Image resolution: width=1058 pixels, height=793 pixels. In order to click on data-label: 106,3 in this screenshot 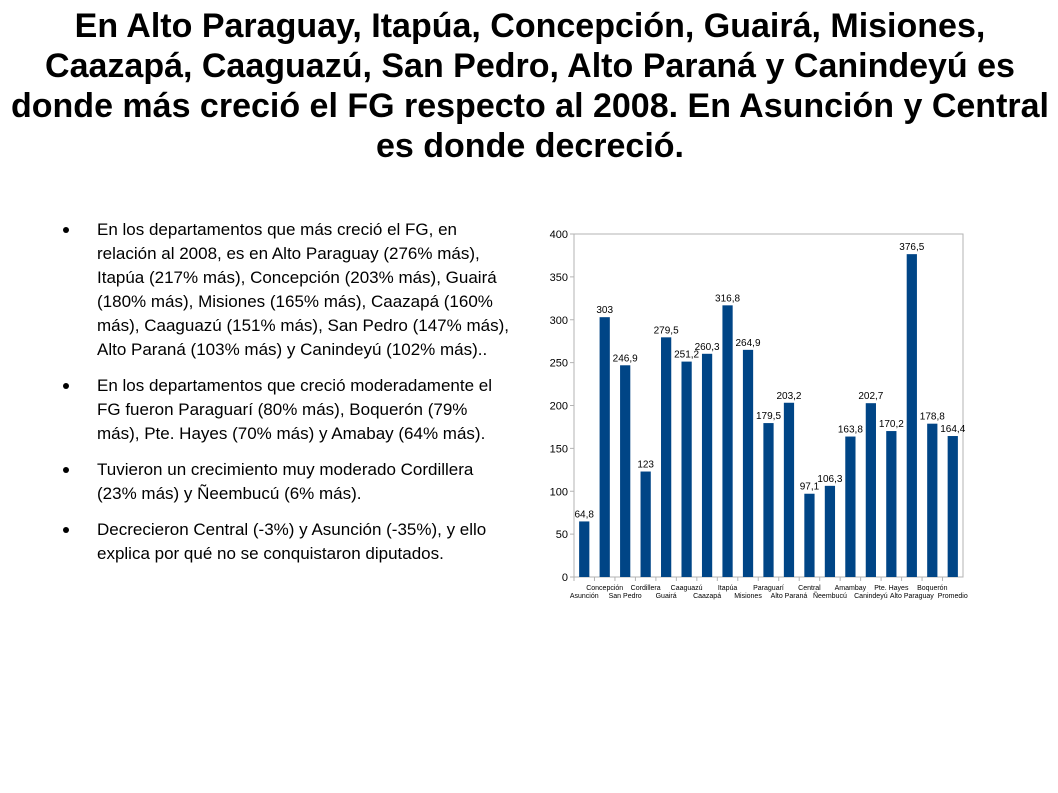, I will do `click(829, 479)`.